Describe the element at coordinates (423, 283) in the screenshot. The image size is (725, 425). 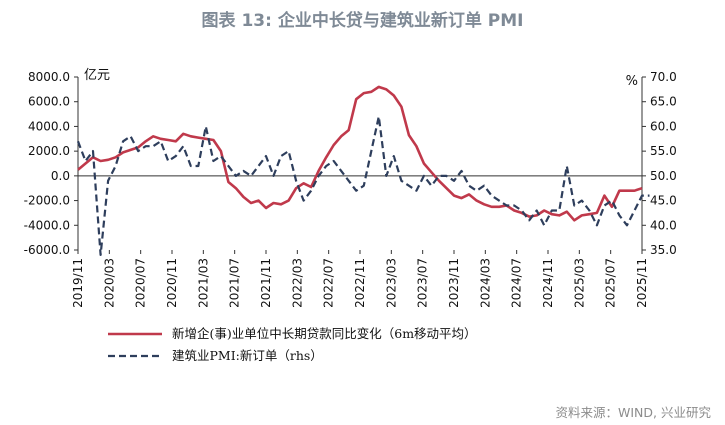
I see `x-tick-label: 2023/07` at that location.